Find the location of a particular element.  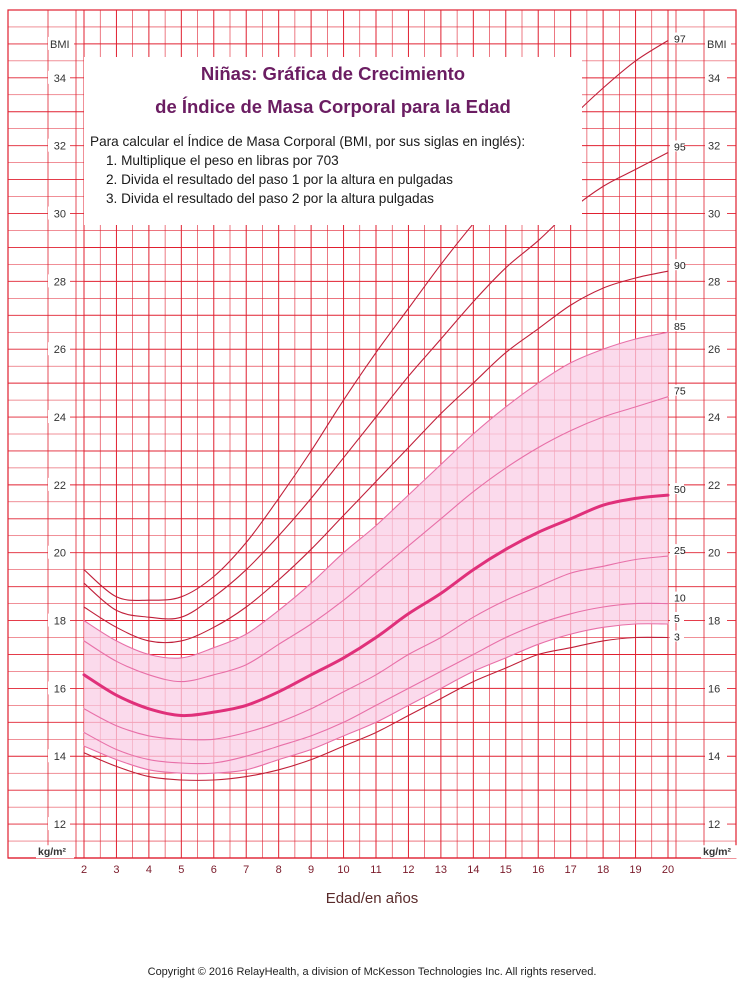

x-tick-label: 10 is located at coordinates (343, 870).